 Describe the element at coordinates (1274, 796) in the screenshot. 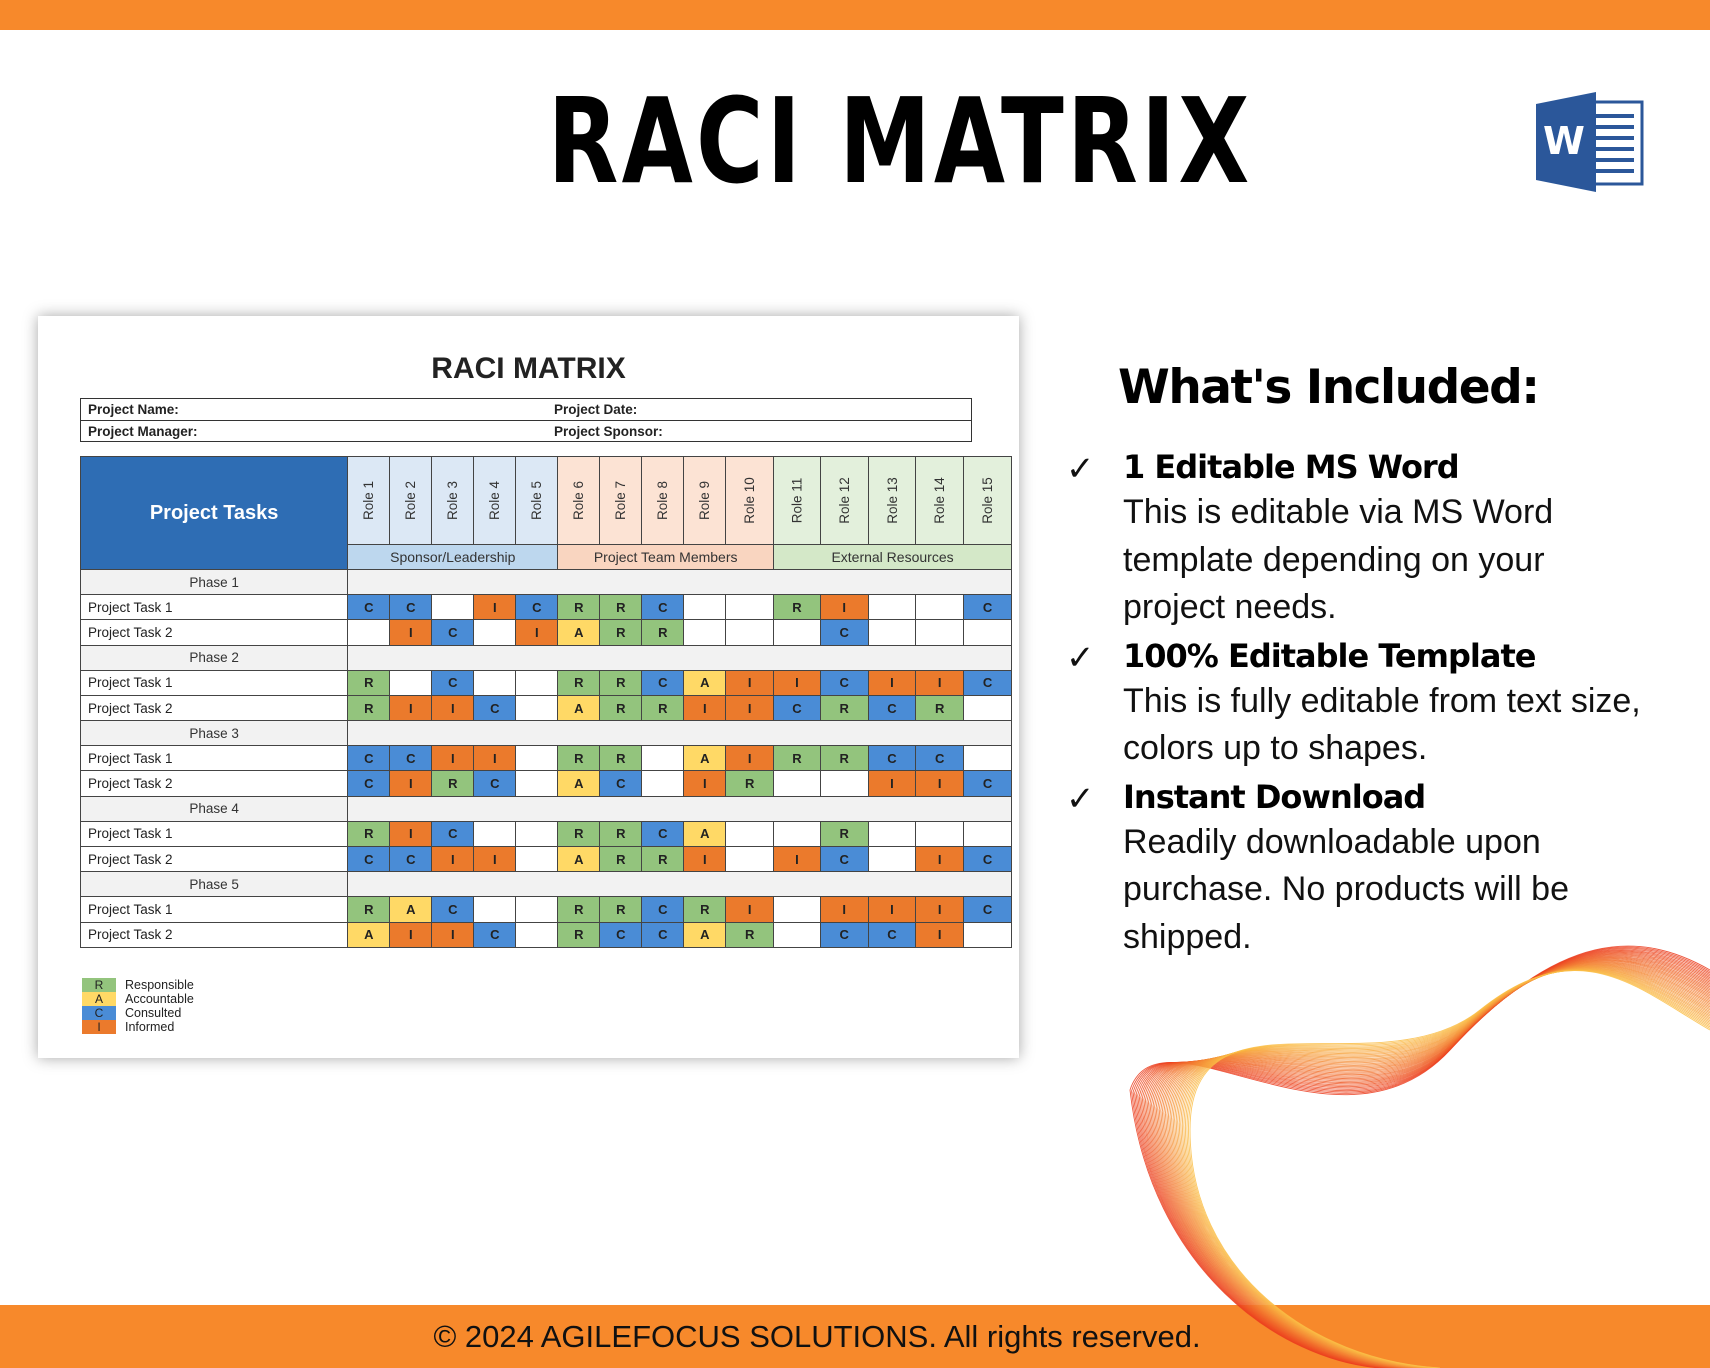

I see `included-item-heading: Instant Download` at that location.